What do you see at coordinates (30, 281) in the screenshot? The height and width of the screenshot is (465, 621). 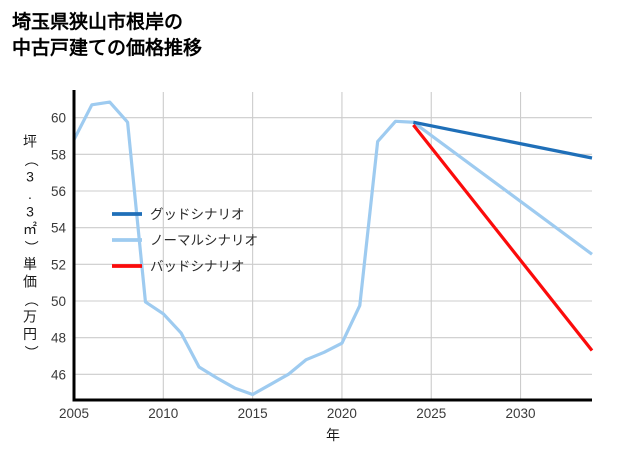 I see `y-axis-title-char: 価` at bounding box center [30, 281].